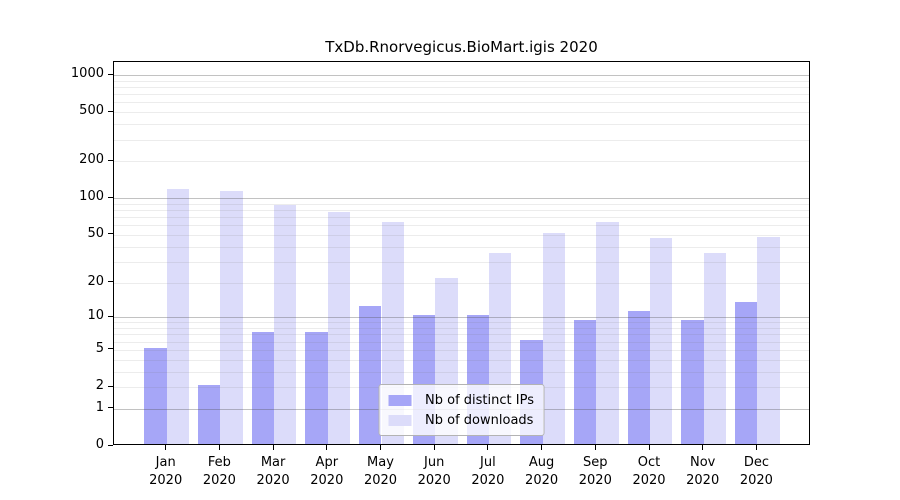  What do you see at coordinates (746, 373) in the screenshot?
I see `bar-dec-distinct-ips` at bounding box center [746, 373].